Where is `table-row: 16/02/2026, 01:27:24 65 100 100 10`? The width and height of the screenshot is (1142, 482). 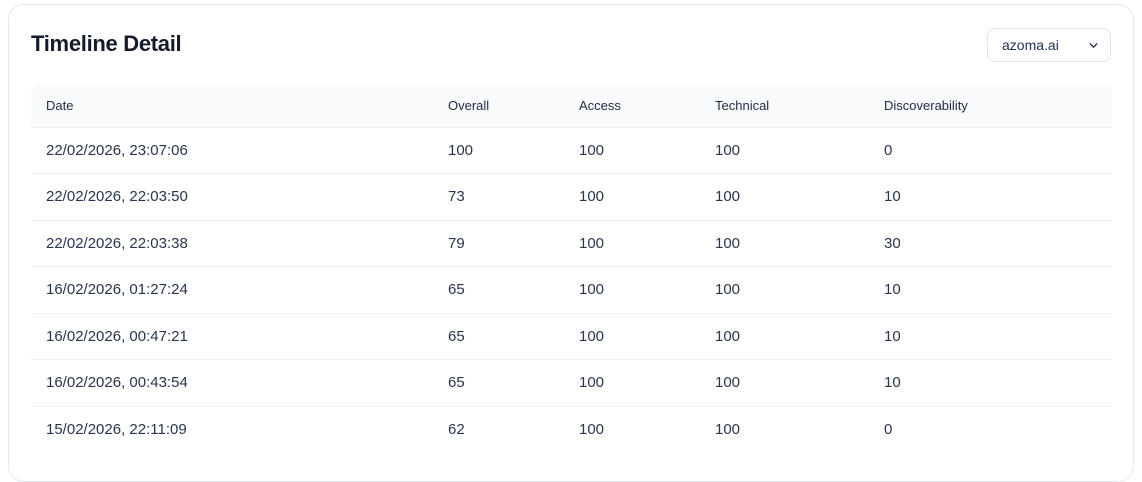 table-row: 16/02/2026, 01:27:24 65 100 100 10 is located at coordinates (571, 290).